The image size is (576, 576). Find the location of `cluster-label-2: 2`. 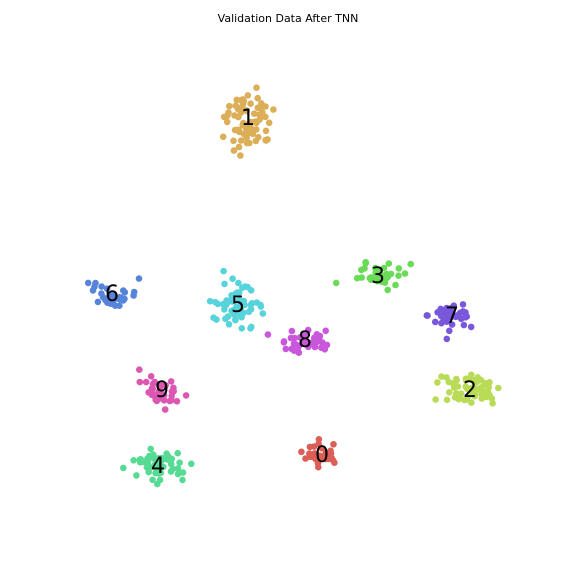

cluster-label-2: 2 is located at coordinates (470, 390).